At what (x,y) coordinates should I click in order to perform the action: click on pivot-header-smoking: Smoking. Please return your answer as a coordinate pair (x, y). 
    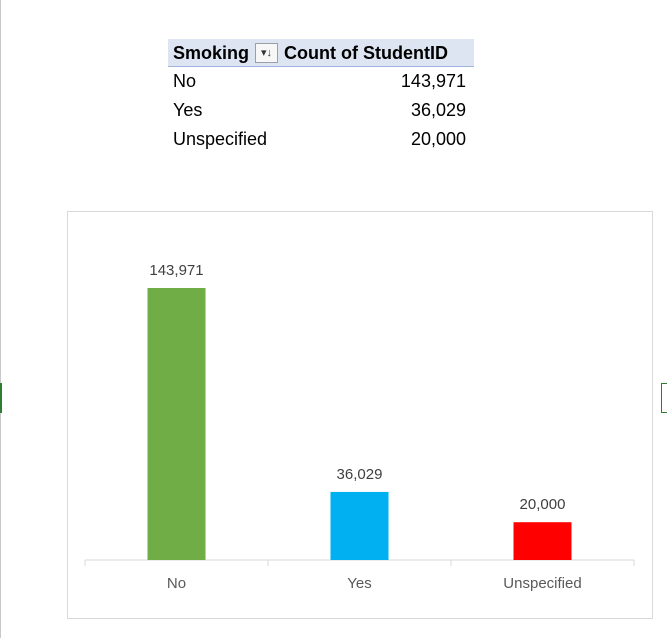
    Looking at the image, I should click on (211, 53).